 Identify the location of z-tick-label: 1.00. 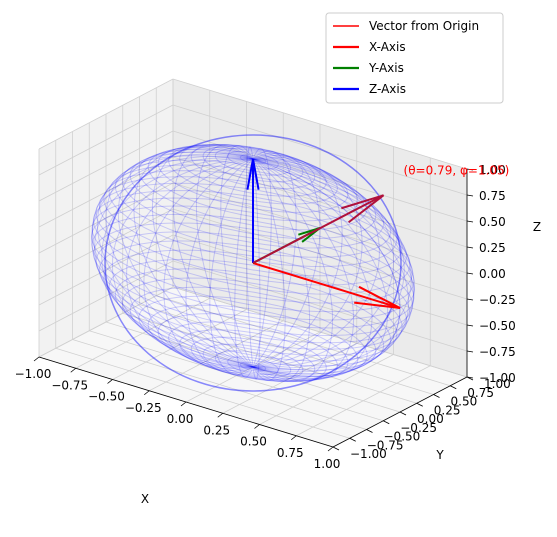
(492, 170).